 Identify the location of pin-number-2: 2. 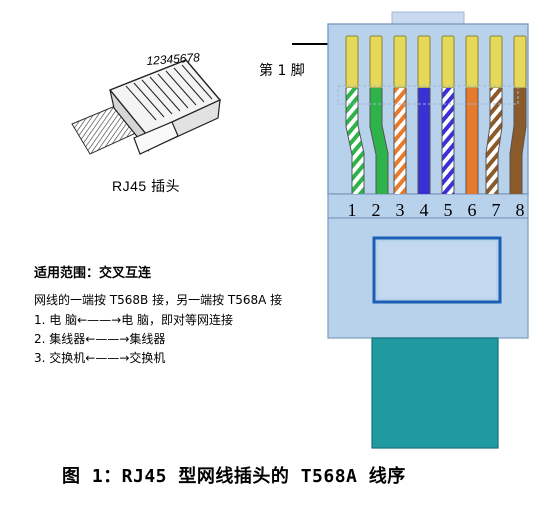
(376, 210).